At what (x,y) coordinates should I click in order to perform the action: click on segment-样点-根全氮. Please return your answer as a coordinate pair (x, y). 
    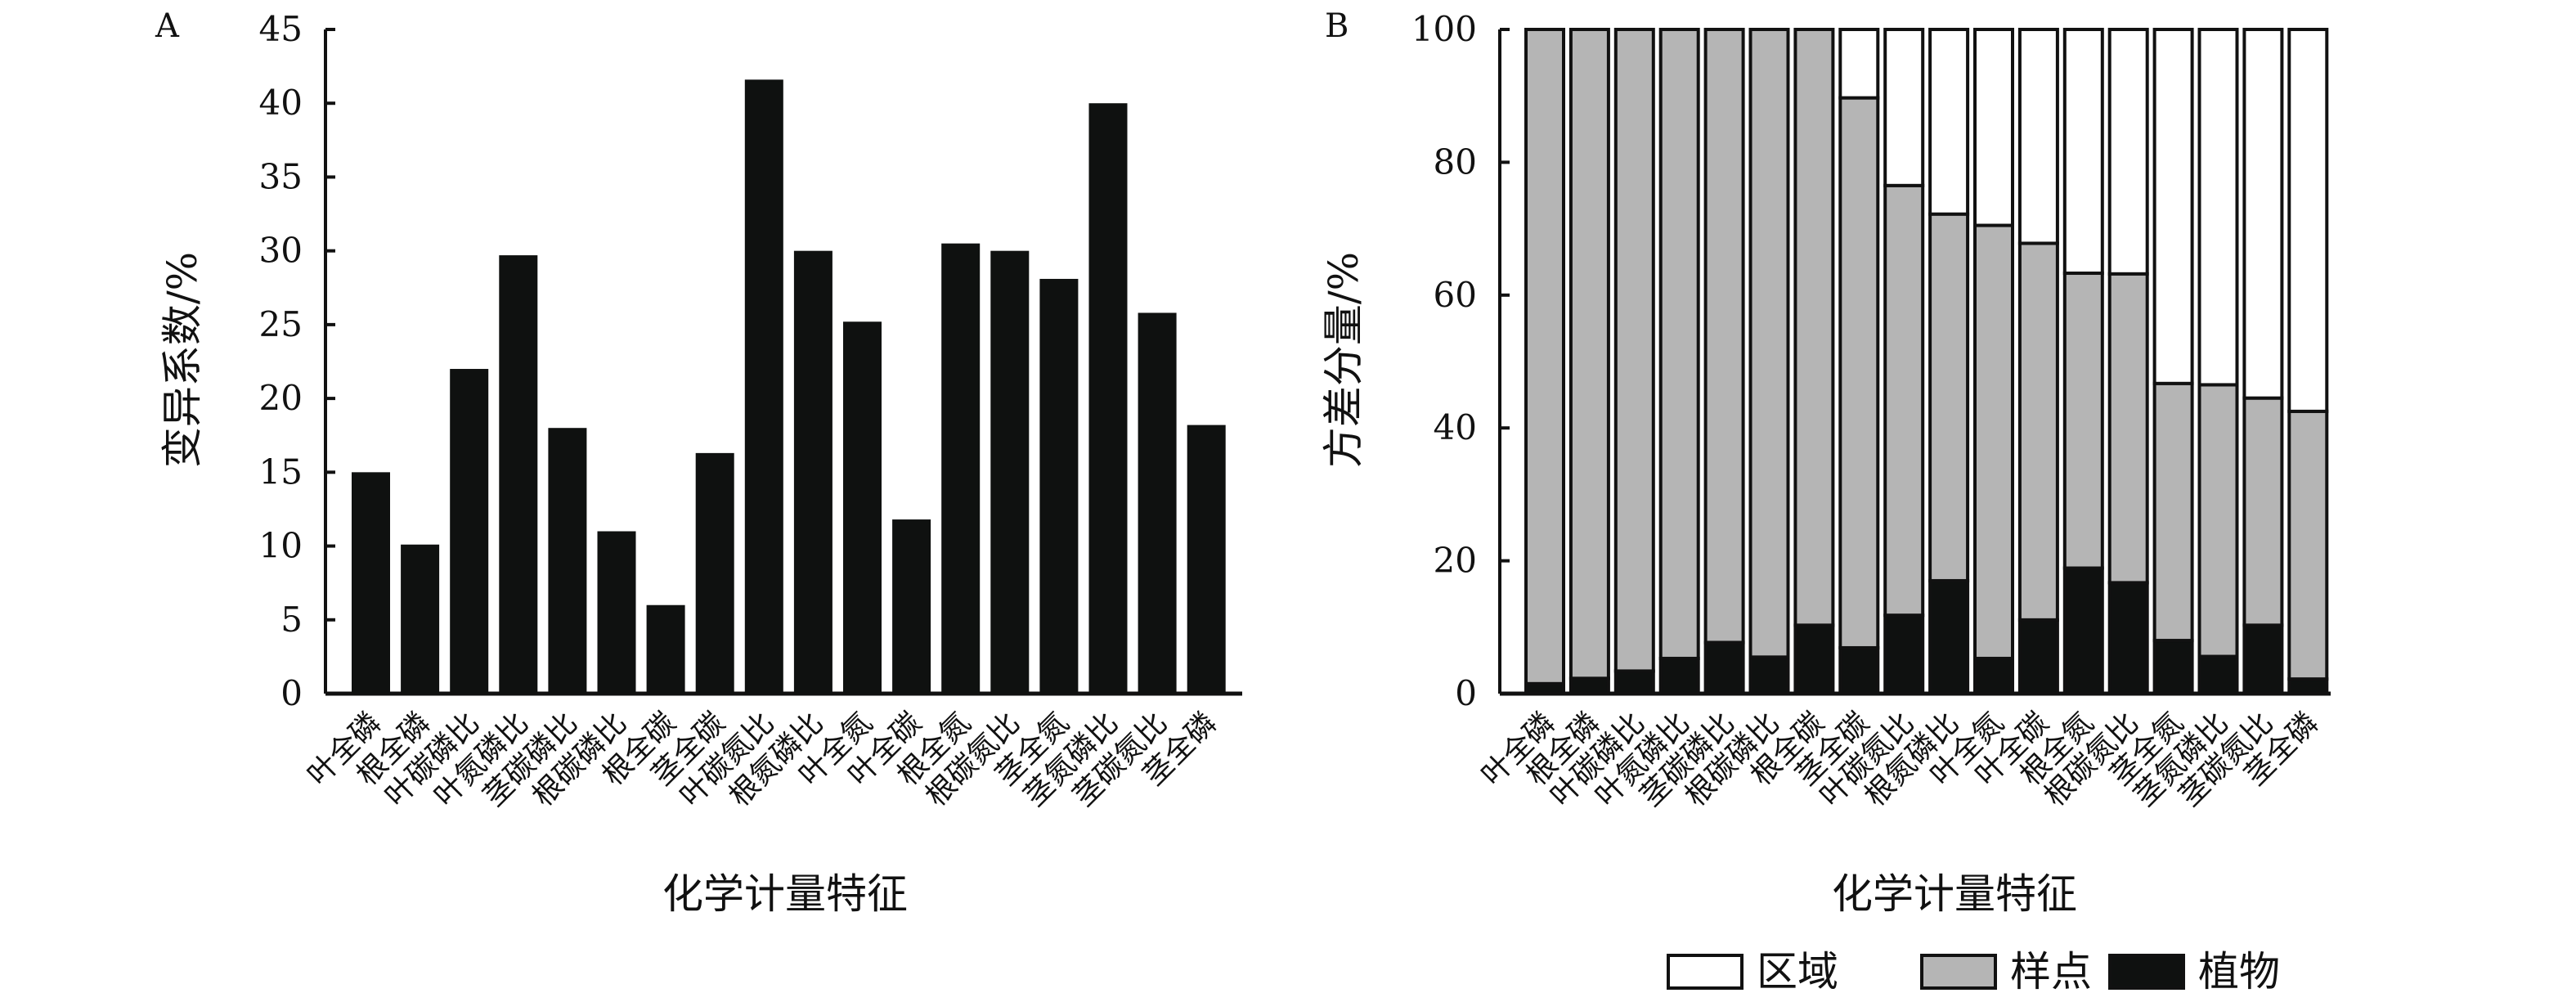
    Looking at the image, I should click on (2083, 421).